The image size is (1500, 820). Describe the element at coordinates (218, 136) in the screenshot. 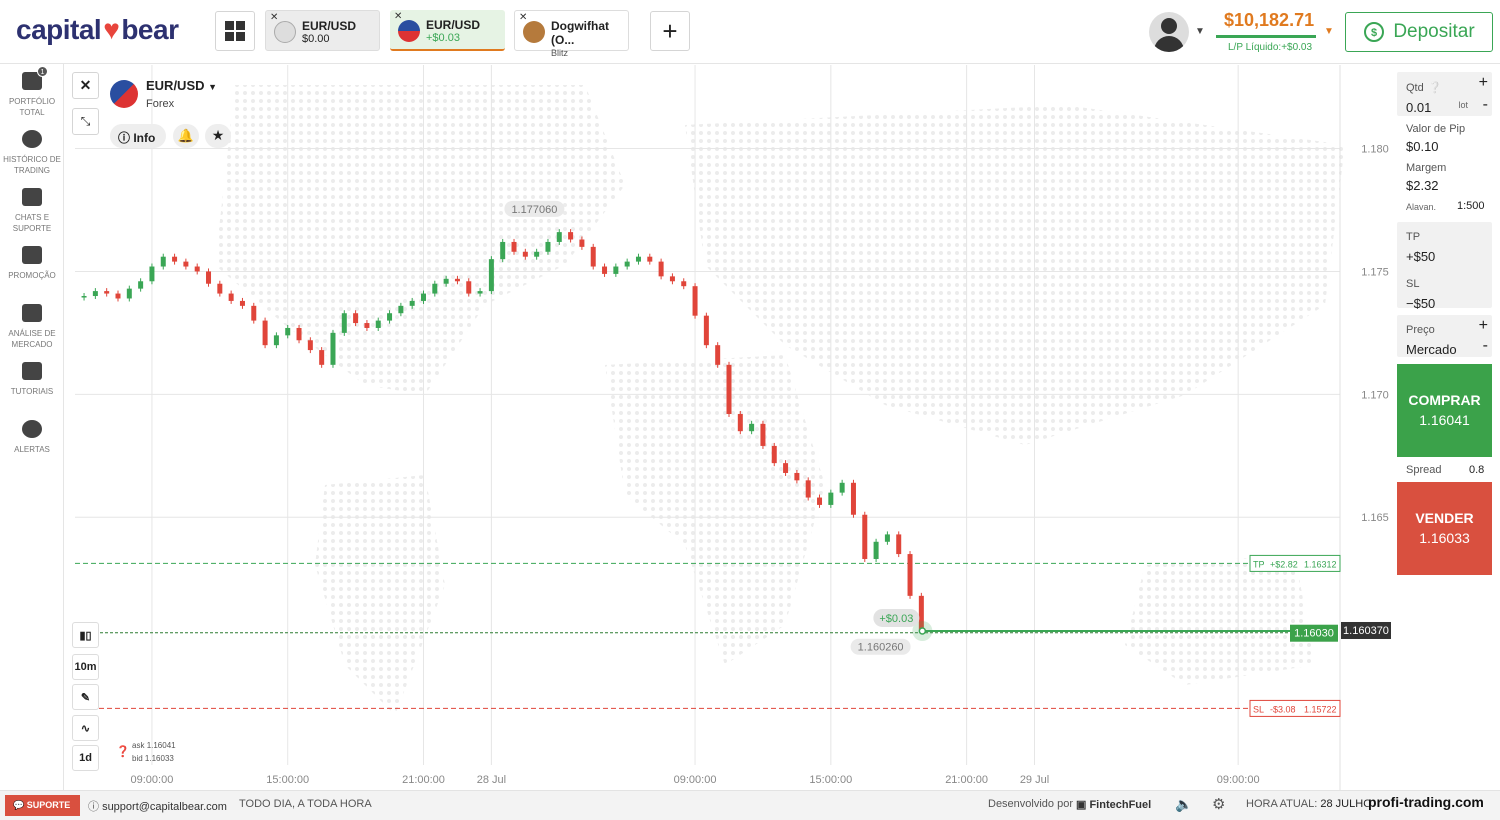

I see `favorite-button: ★` at that location.